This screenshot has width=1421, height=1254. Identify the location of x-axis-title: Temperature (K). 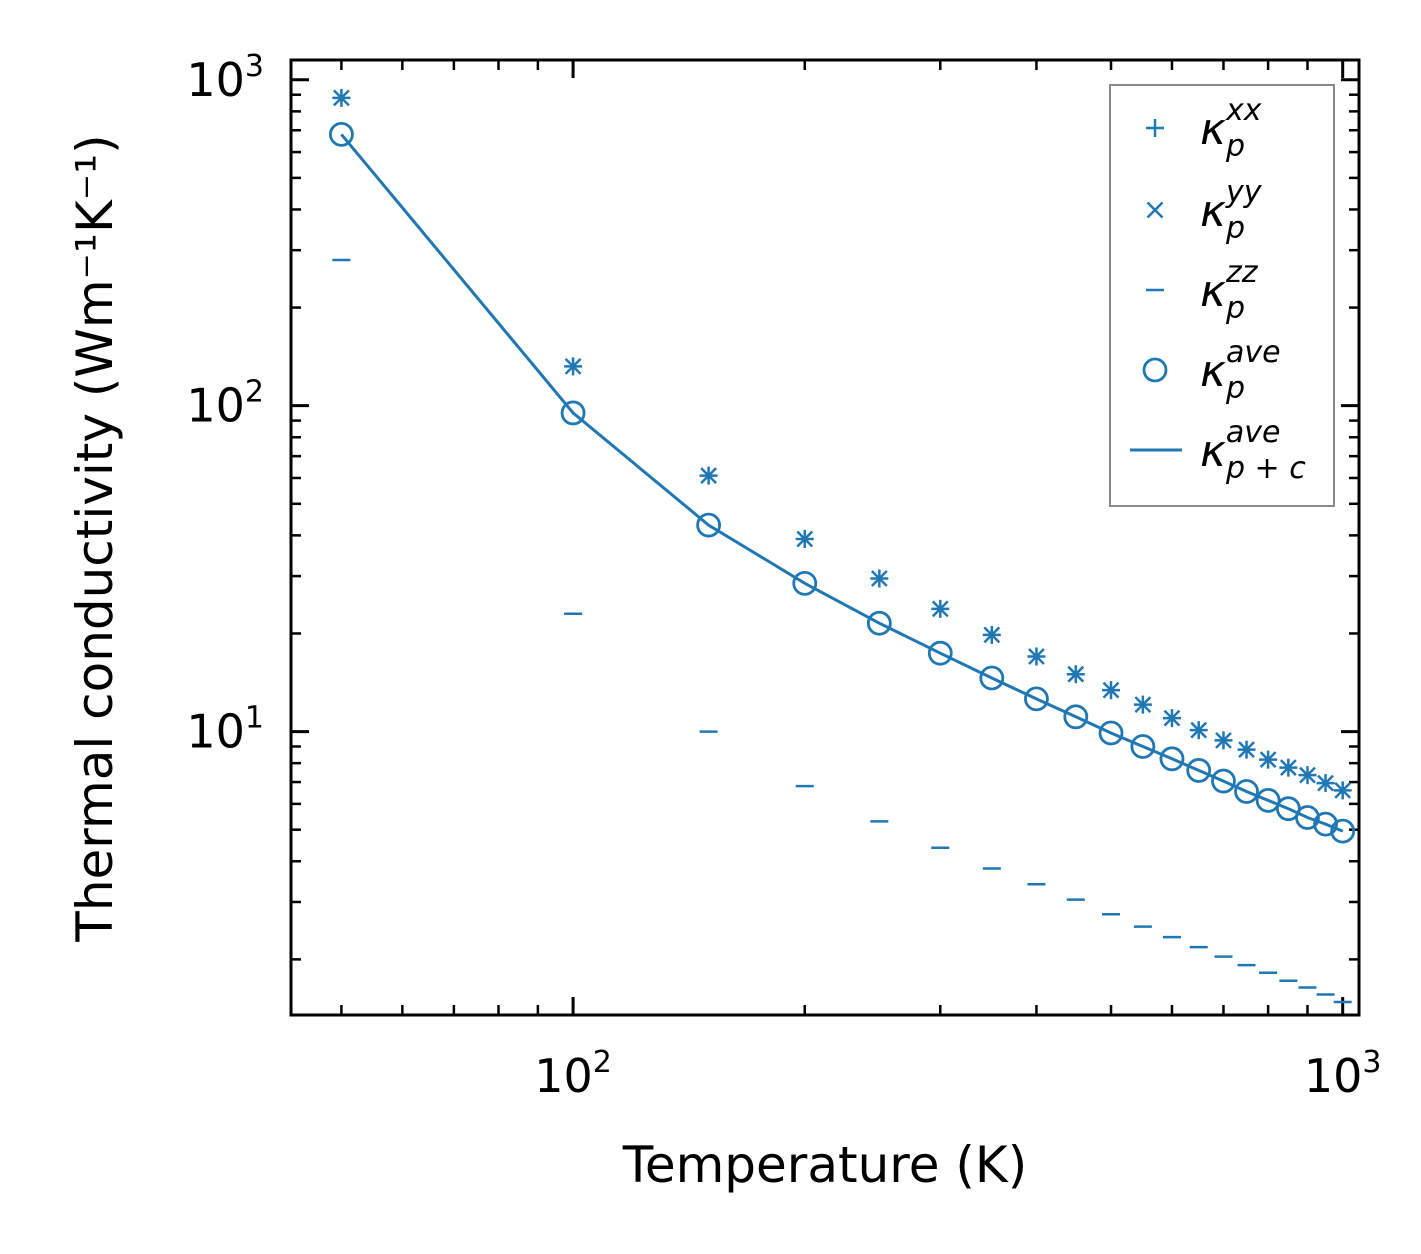
(824, 1165).